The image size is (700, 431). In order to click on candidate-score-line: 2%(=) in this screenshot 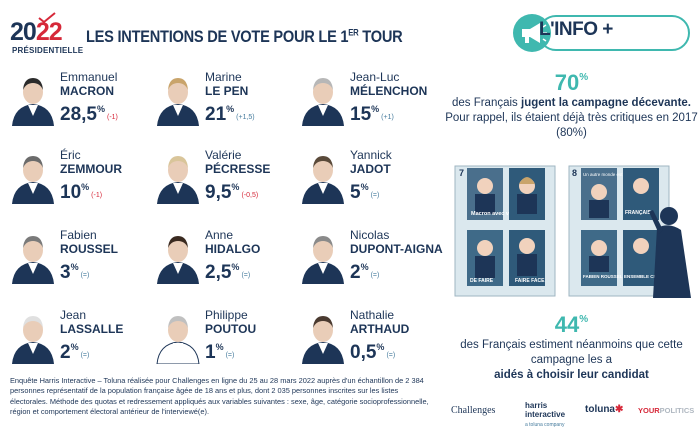, I will do `click(102, 351)`.